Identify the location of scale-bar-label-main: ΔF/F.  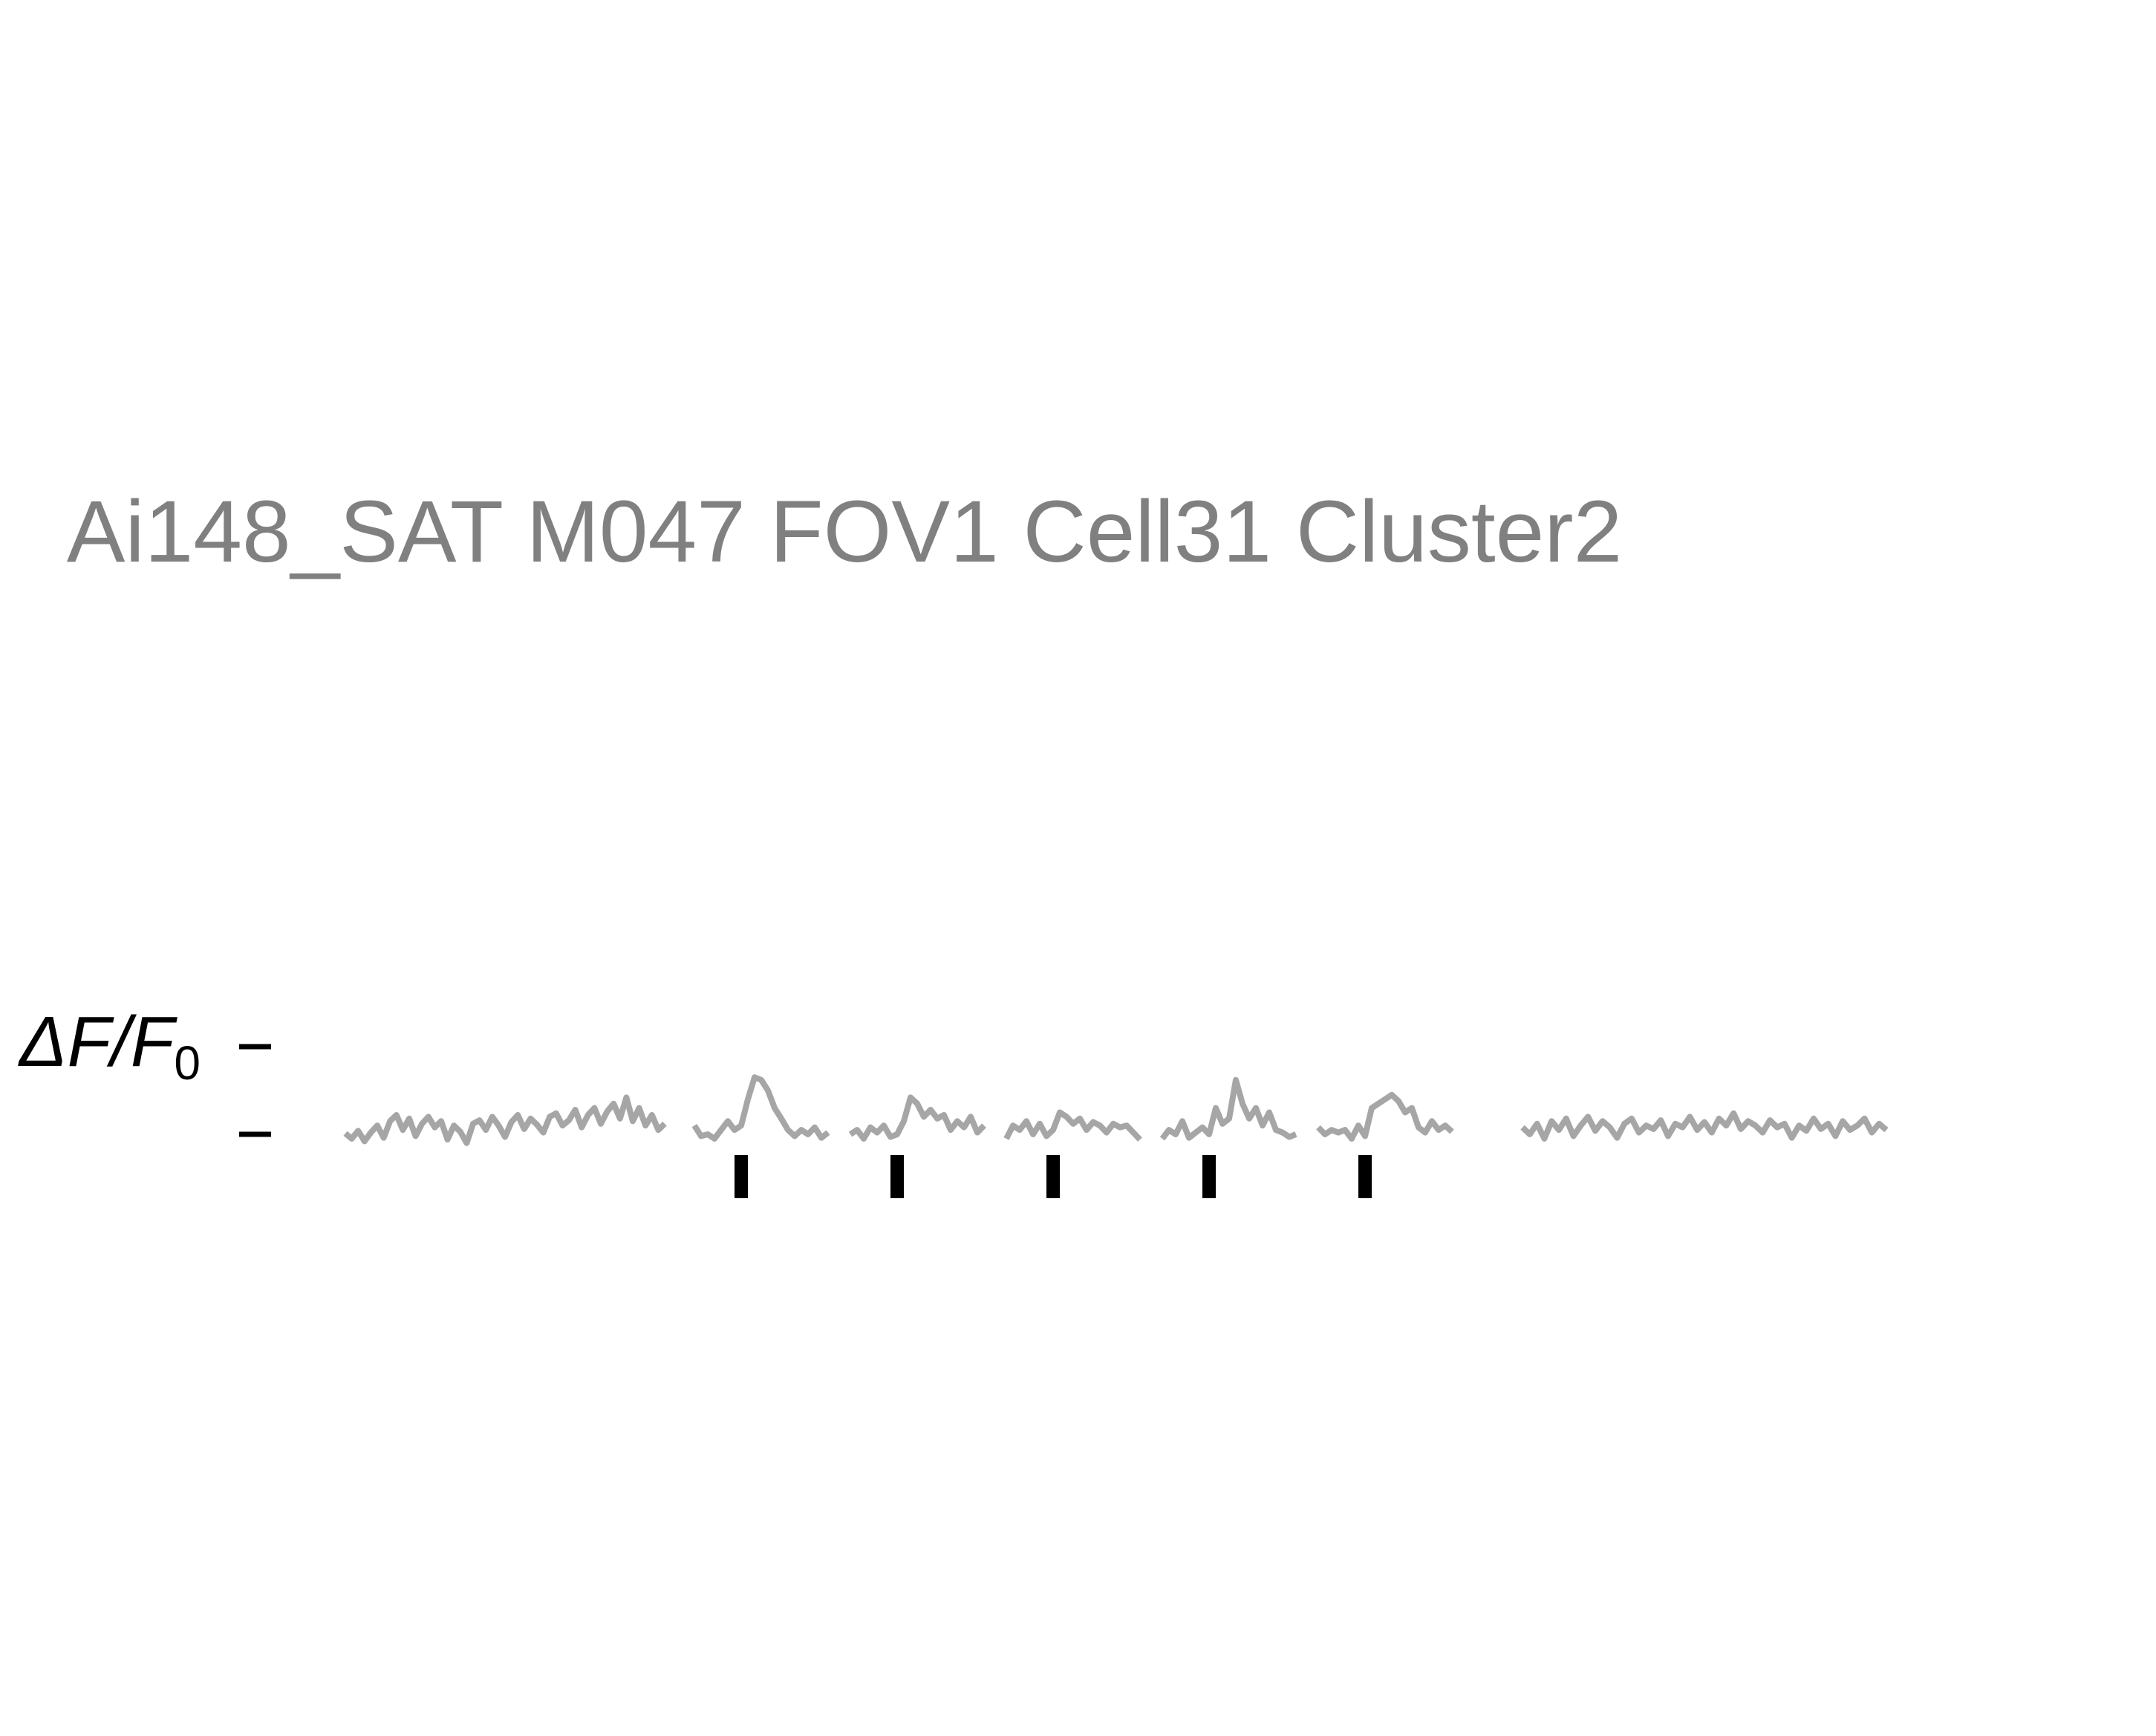
(98, 1042).